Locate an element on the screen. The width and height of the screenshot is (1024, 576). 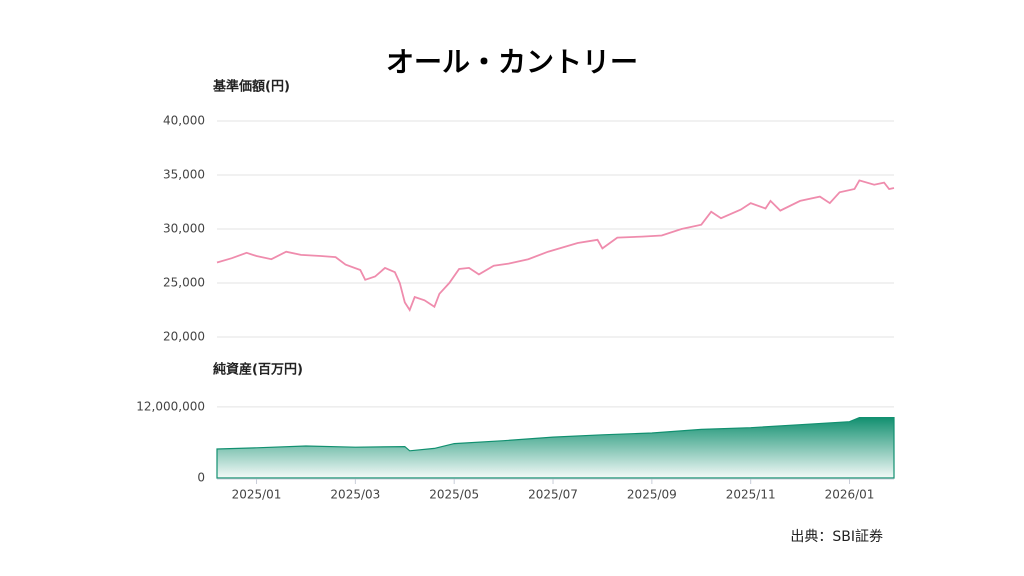
x-tick-label: 2025/11 is located at coordinates (751, 495).